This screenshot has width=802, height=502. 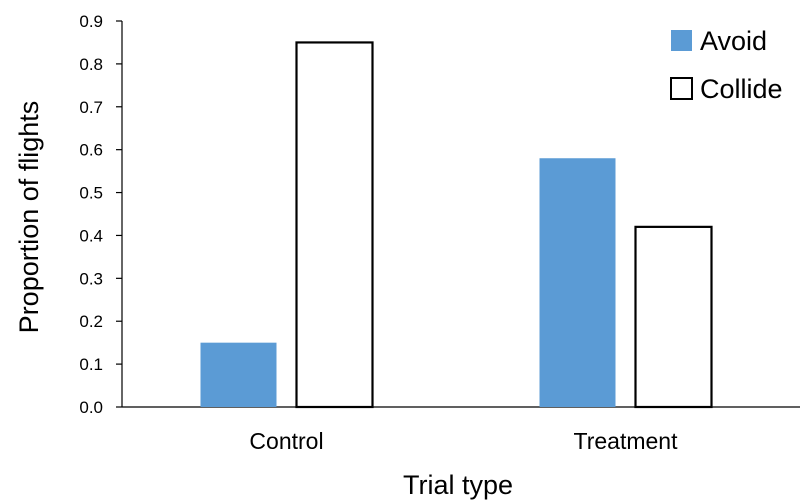 I want to click on bar-avoid-treatment, so click(x=577, y=282).